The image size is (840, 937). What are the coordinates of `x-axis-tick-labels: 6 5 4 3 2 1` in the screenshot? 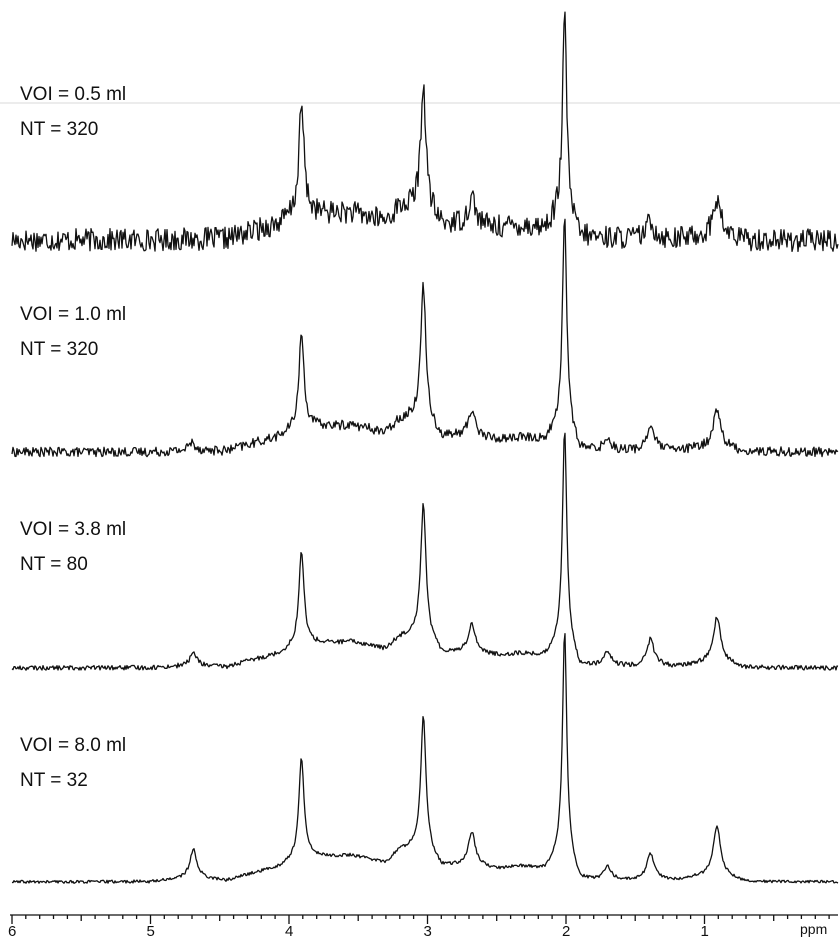 It's located at (358, 930).